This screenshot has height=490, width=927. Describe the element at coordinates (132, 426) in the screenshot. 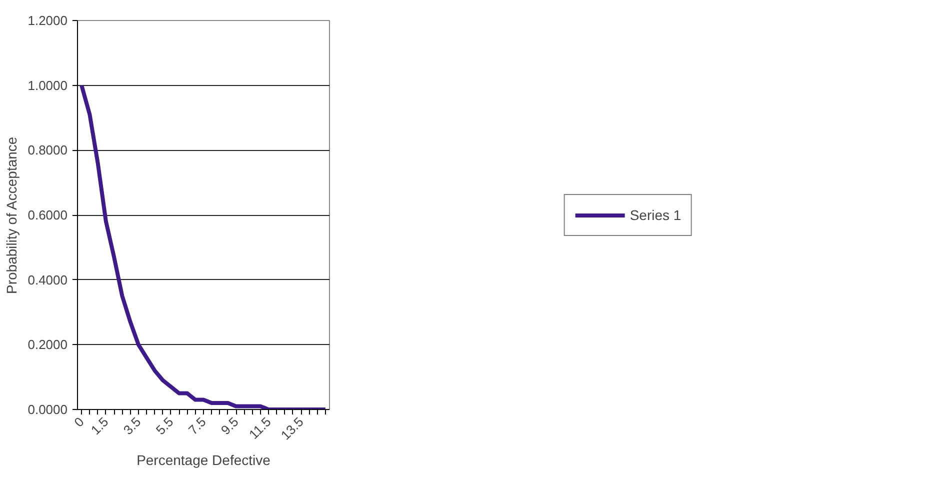

I see `x-tick-label: 3.5` at that location.